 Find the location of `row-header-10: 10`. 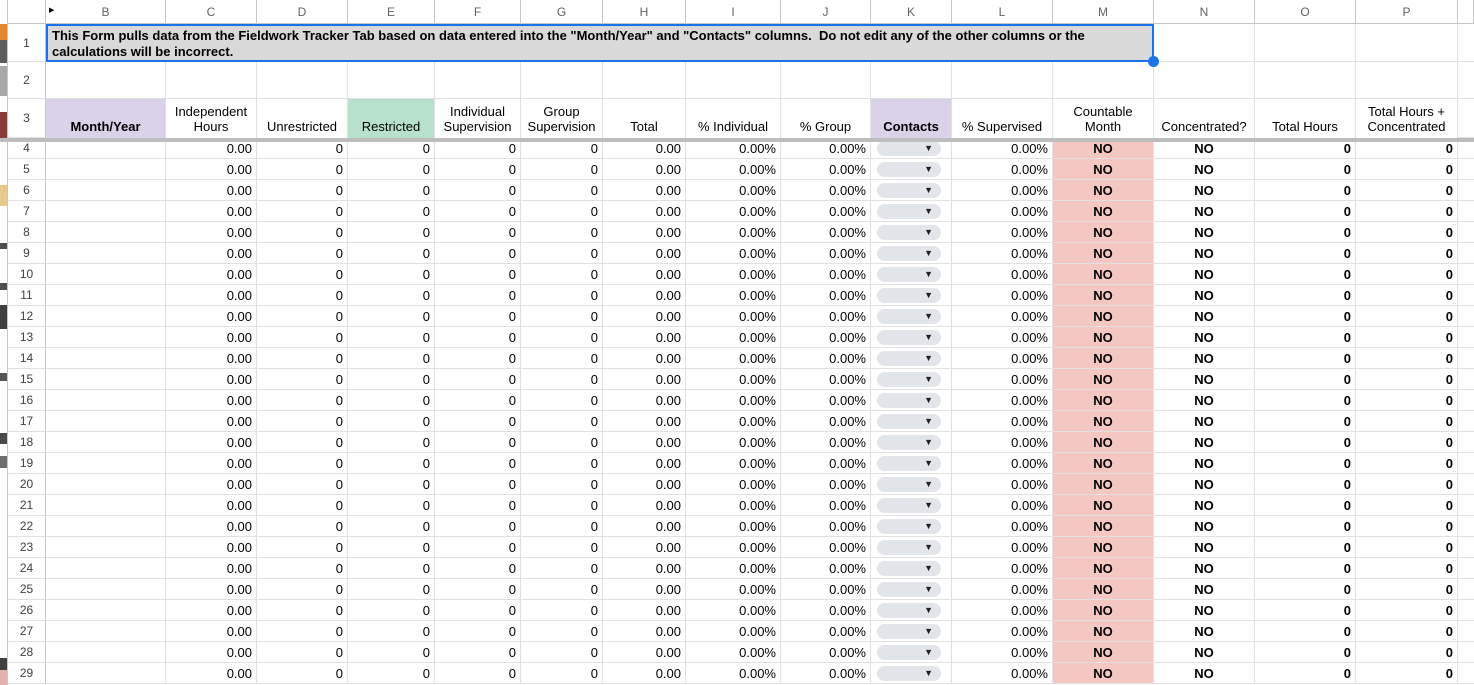

row-header-10: 10 is located at coordinates (27, 274).